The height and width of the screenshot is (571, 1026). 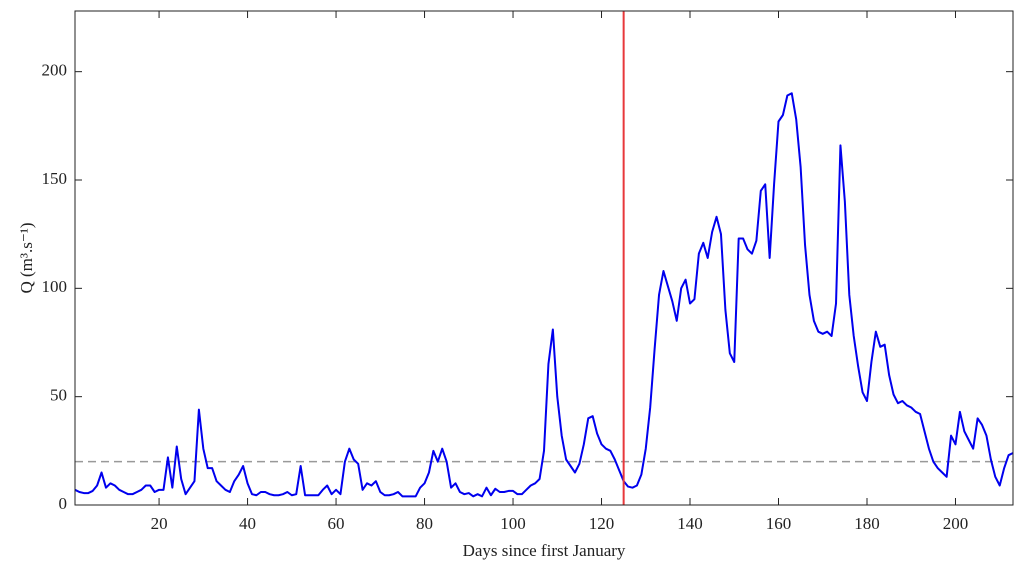 What do you see at coordinates (424, 523) in the screenshot?
I see `x-tick-label: 80` at bounding box center [424, 523].